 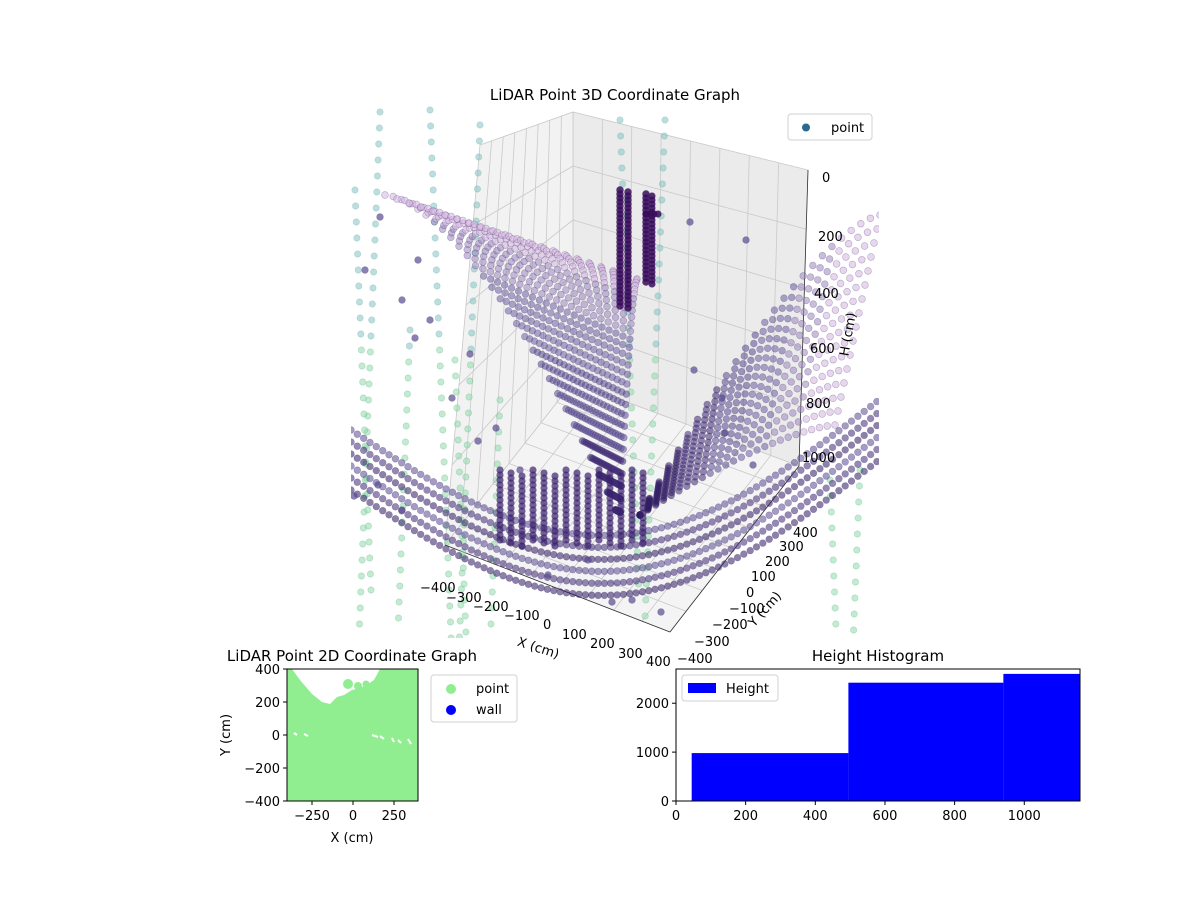 I want to click on z-tick: 400, so click(x=826, y=294).